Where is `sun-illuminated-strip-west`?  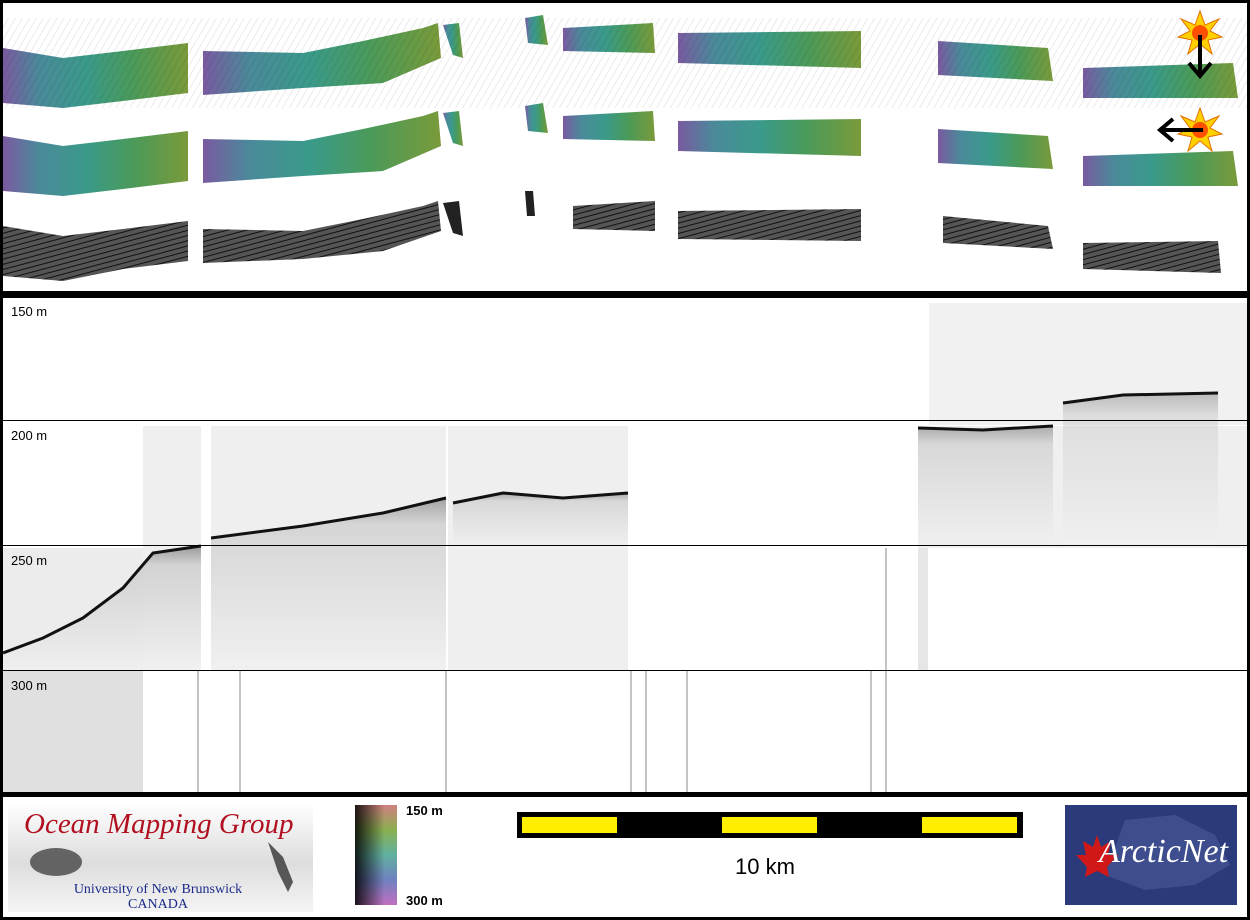
sun-illuminated-strip-west is located at coordinates (620, 149).